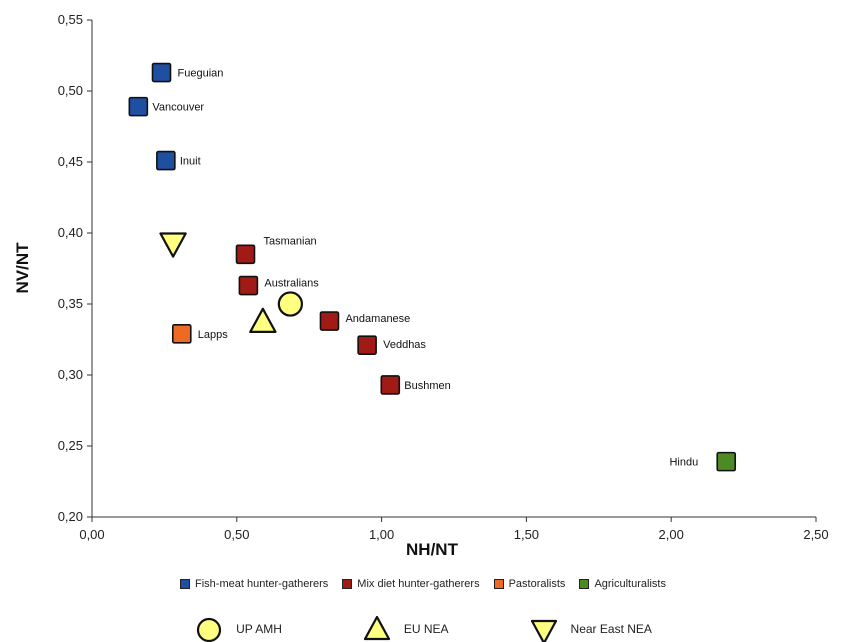 The width and height of the screenshot is (846, 642). What do you see at coordinates (432, 549) in the screenshot?
I see `x-axis-label: NH/NT` at bounding box center [432, 549].